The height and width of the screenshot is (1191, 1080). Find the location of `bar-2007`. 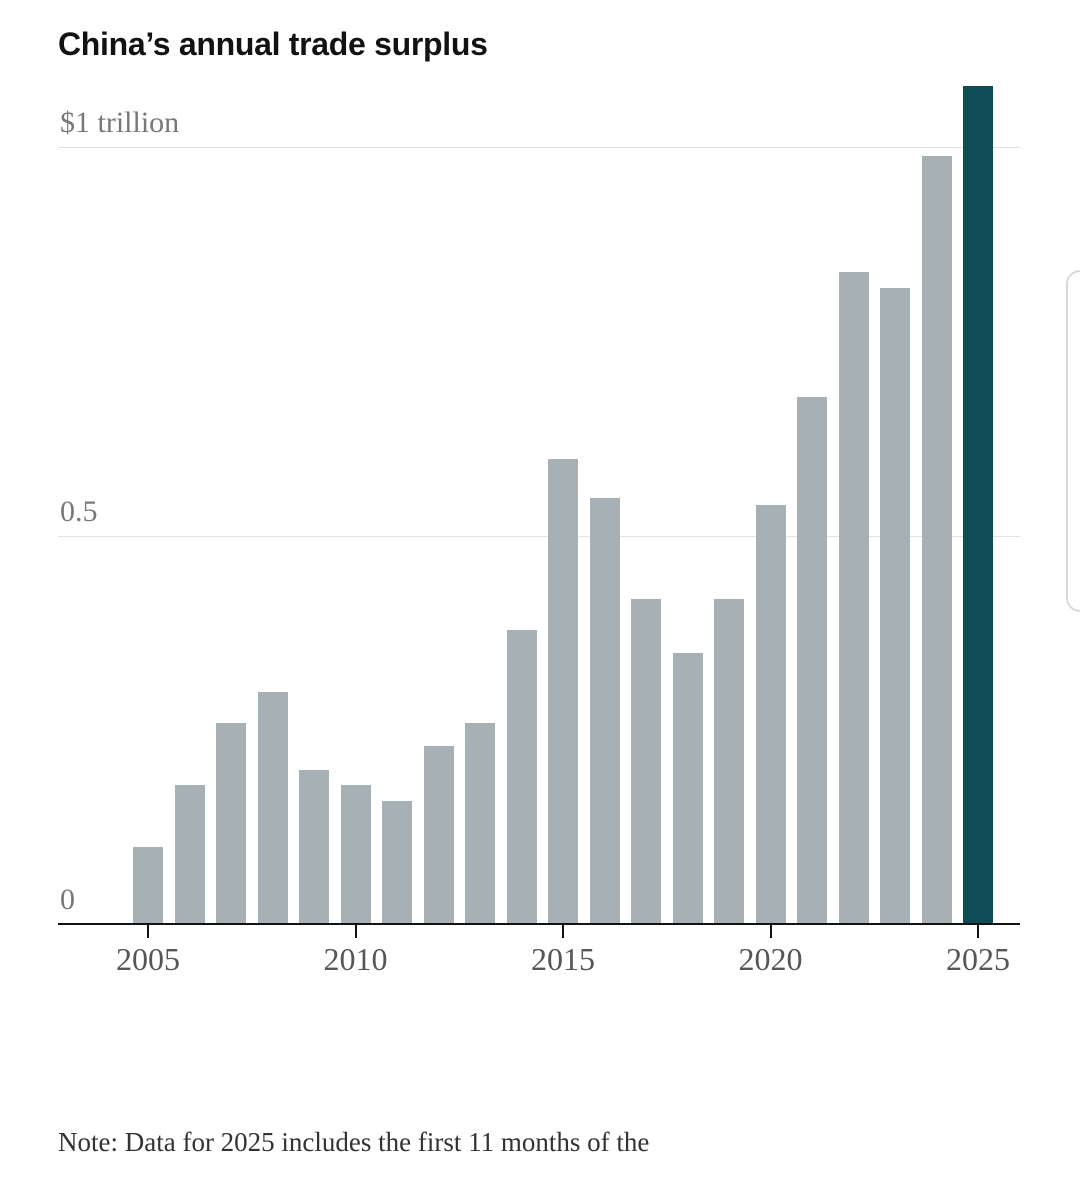

bar-2007 is located at coordinates (231, 823).